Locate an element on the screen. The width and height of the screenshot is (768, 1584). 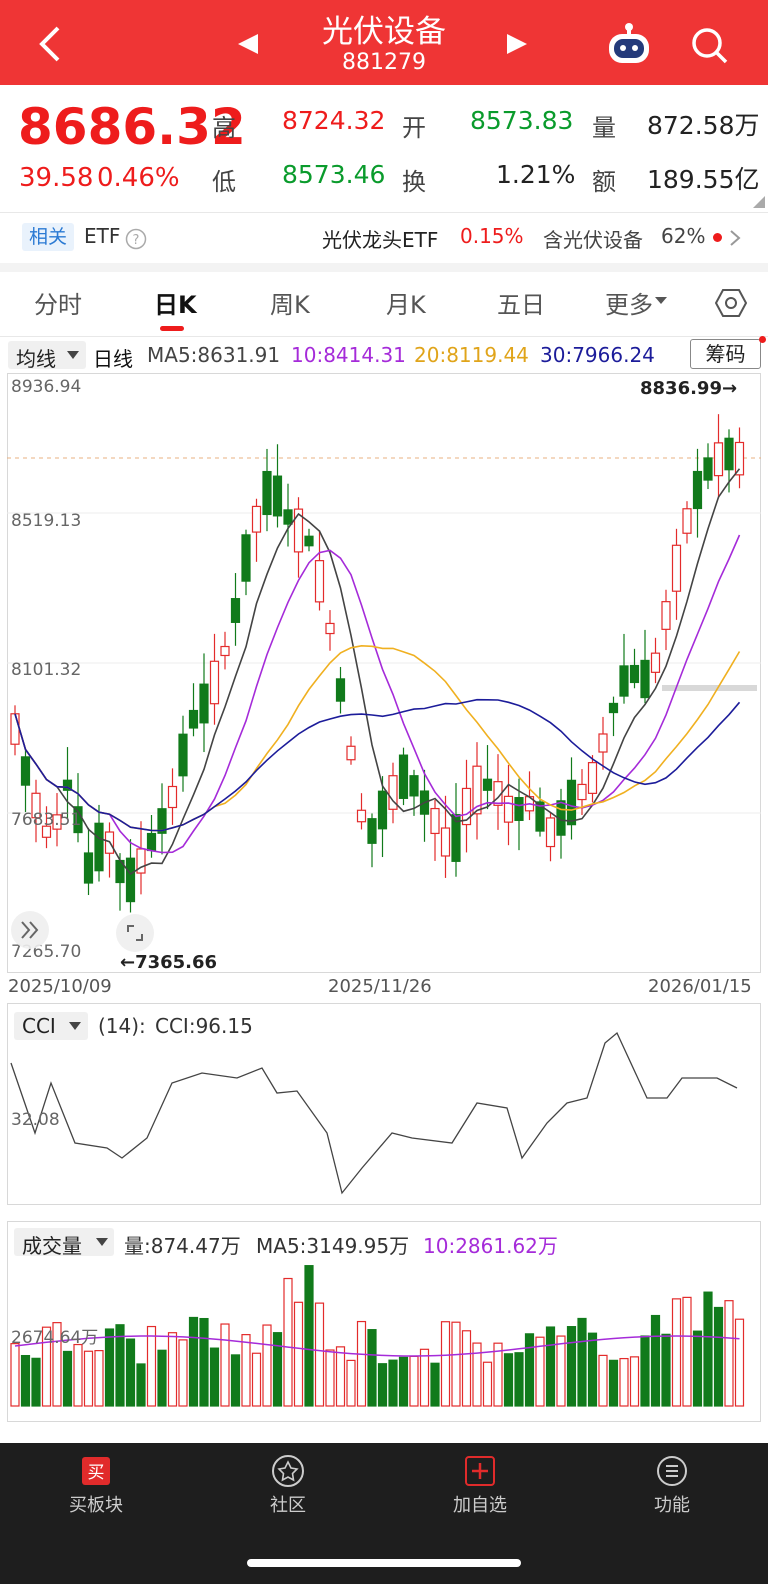
red-dot is located at coordinates (717, 237).